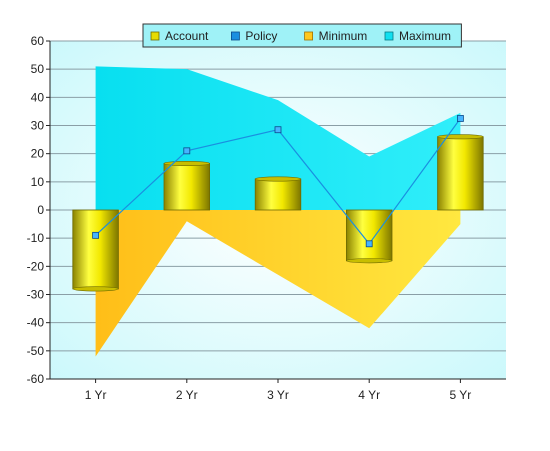  What do you see at coordinates (187, 36) in the screenshot?
I see `legend-label: Account` at bounding box center [187, 36].